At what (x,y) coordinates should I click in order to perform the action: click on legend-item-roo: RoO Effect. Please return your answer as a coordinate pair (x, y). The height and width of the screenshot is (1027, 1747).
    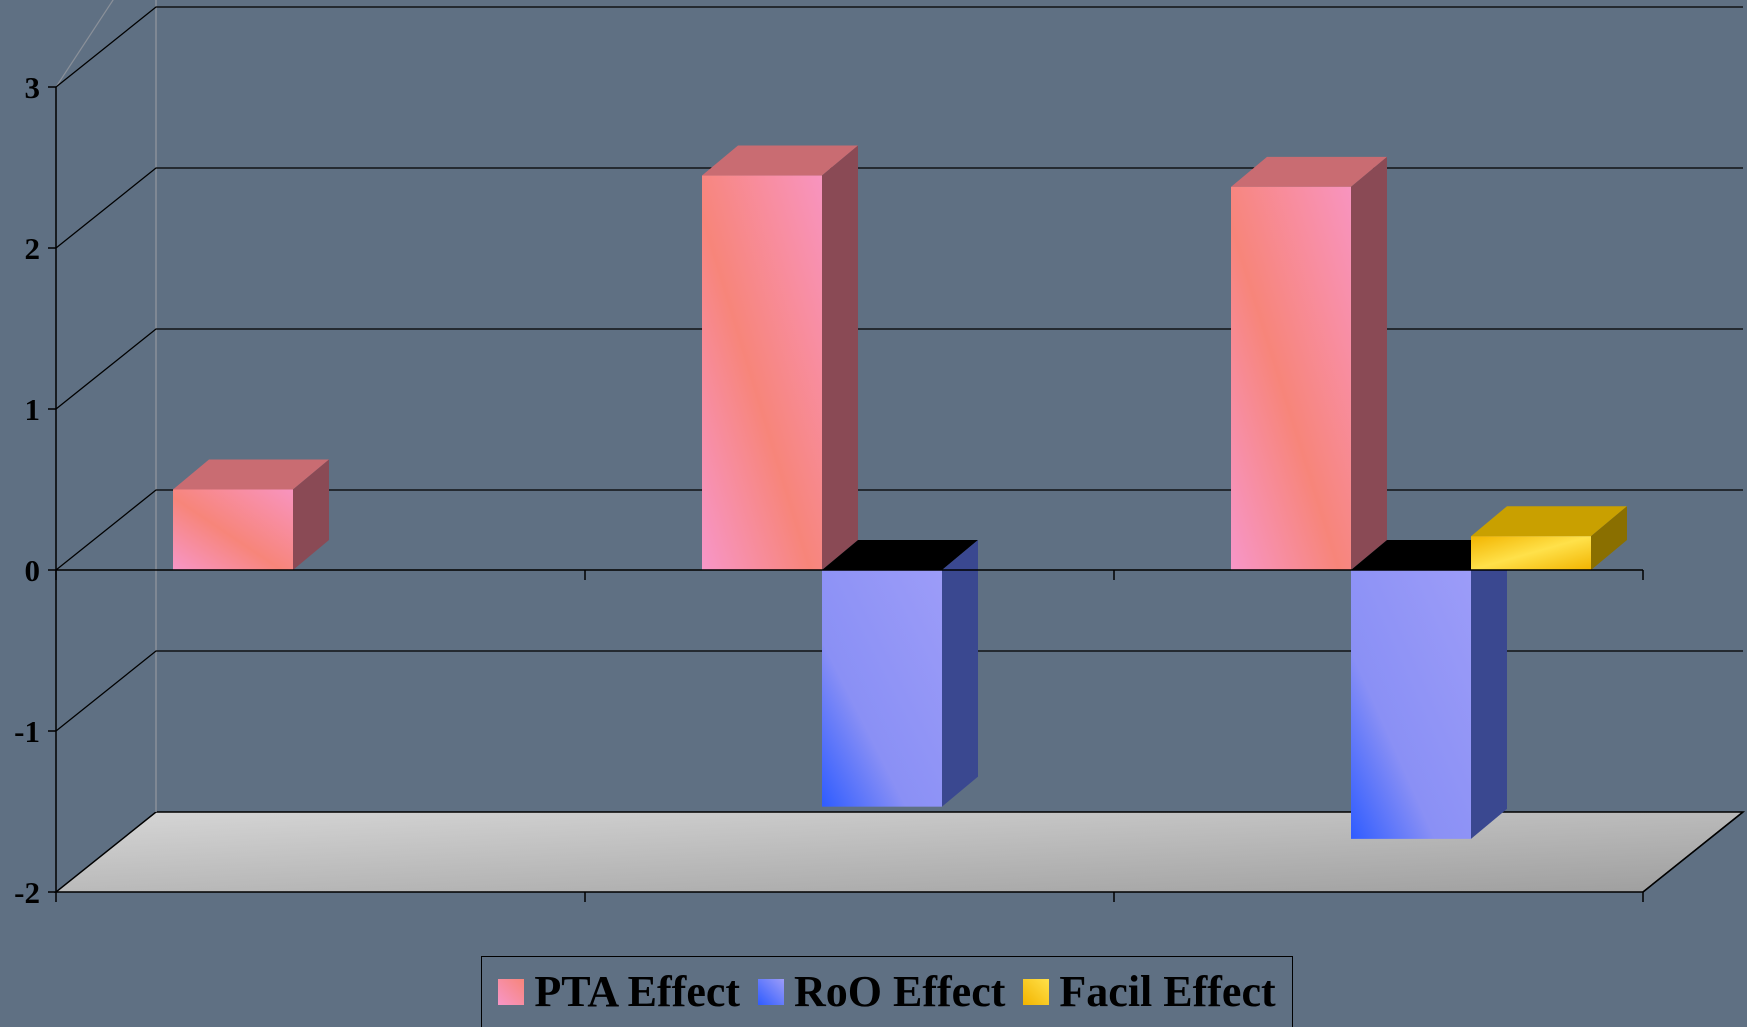
    Looking at the image, I should click on (881, 992).